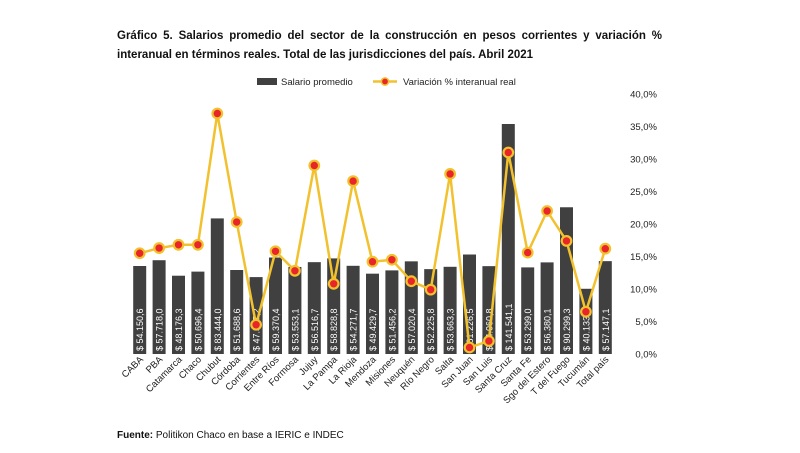  What do you see at coordinates (135, 435) in the screenshot?
I see `source-label: Fuente:` at bounding box center [135, 435].